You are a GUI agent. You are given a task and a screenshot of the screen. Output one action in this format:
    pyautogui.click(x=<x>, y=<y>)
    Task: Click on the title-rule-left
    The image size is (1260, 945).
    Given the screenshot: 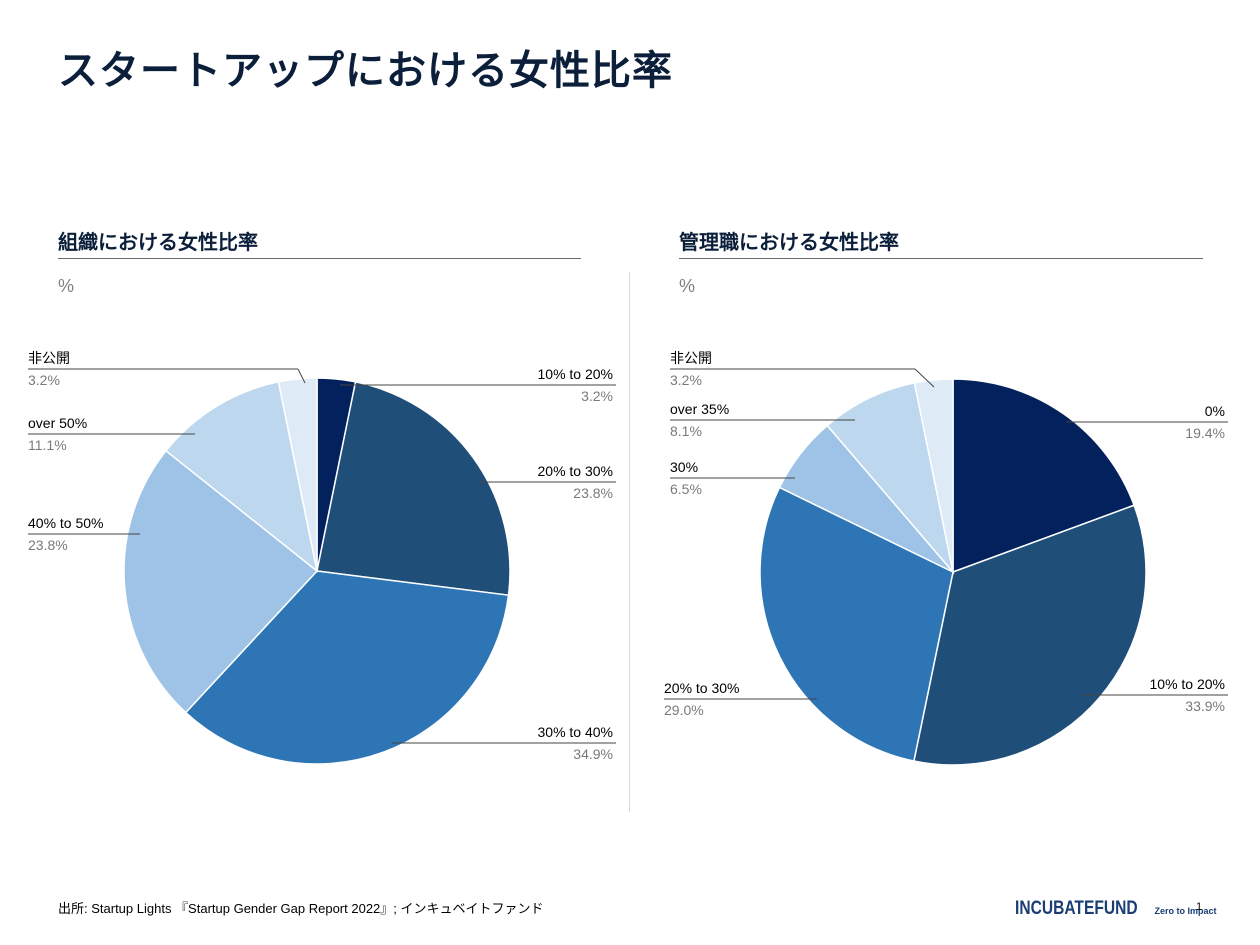 What is the action you would take?
    pyautogui.click(x=319, y=258)
    